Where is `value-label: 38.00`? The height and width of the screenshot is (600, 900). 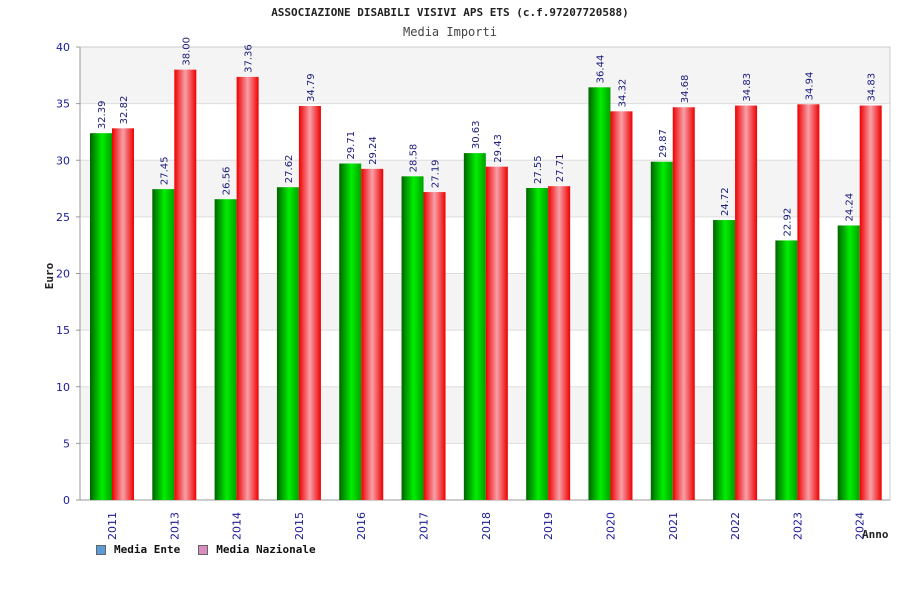
value-label: 38.00 is located at coordinates (186, 51).